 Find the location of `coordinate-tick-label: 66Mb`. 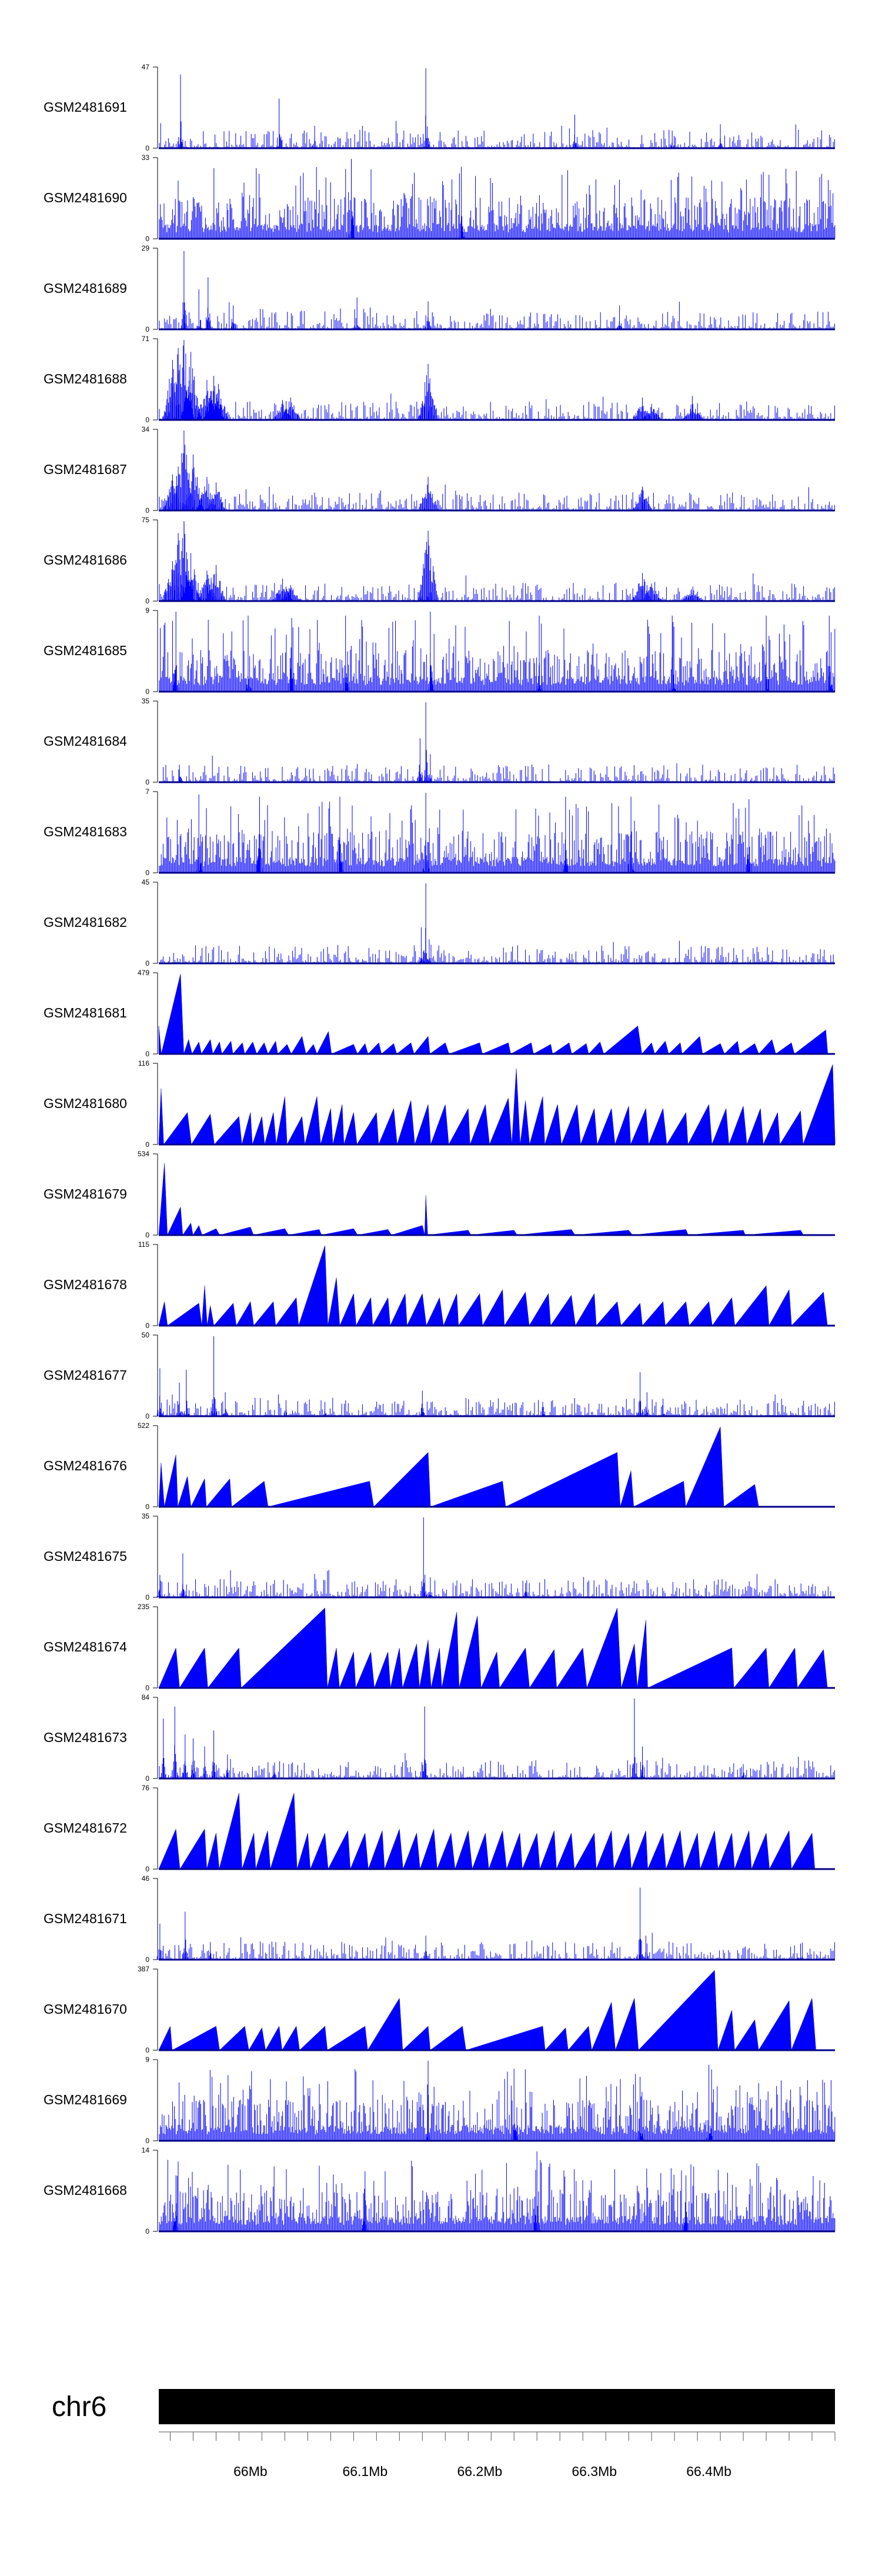

coordinate-tick-label: 66Mb is located at coordinates (250, 2471).